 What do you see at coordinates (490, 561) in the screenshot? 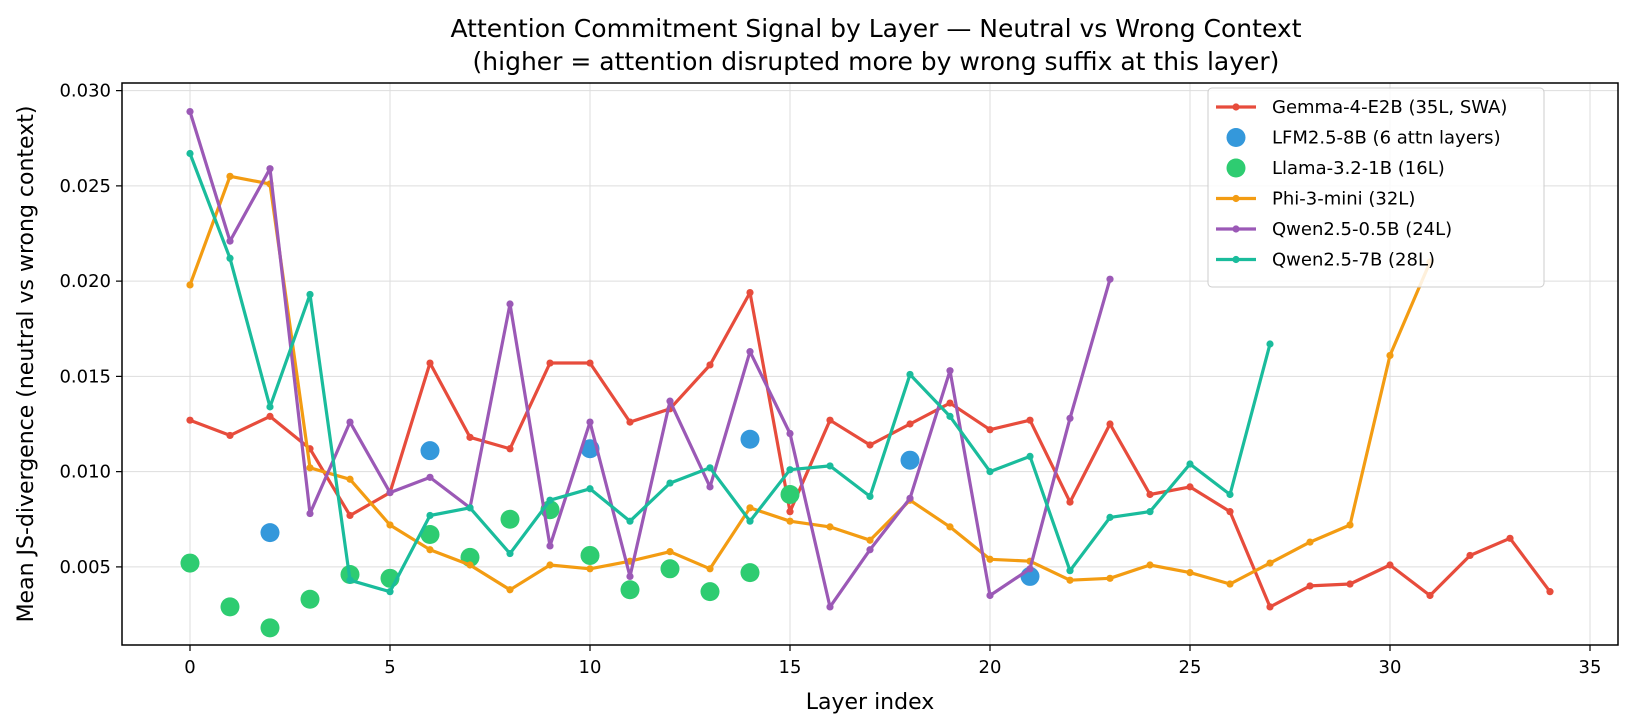
I see `series-llama-3-2-1b-16l` at bounding box center [490, 561].